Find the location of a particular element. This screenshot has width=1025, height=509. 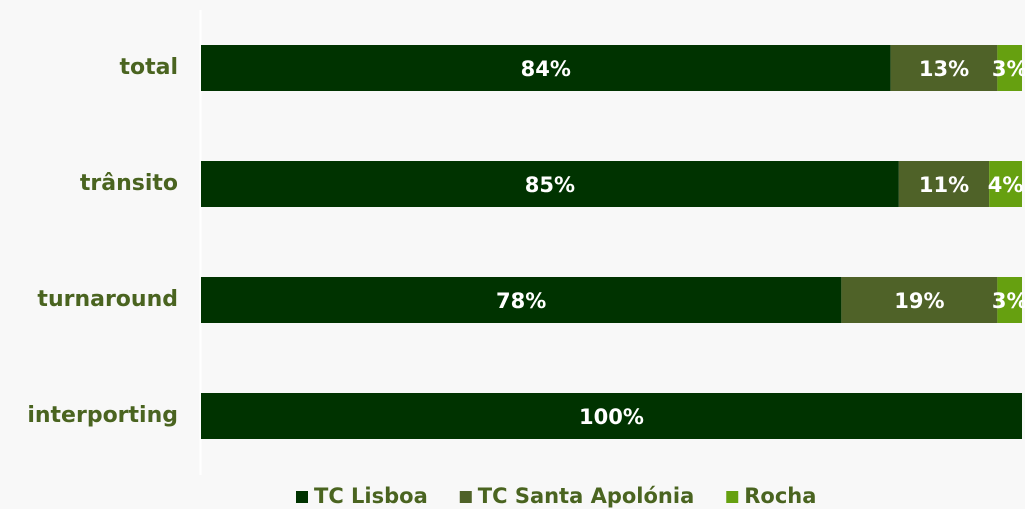

data-label: 84% is located at coordinates (546, 69).